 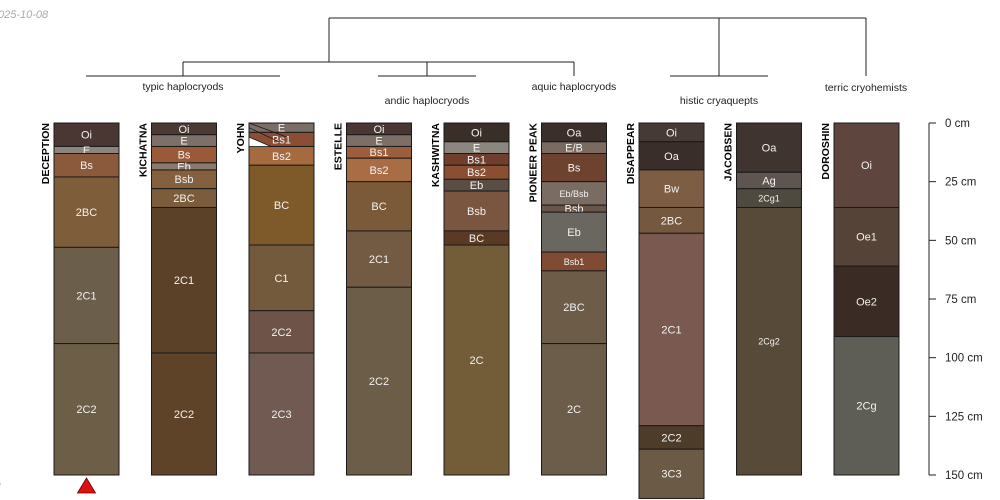 What do you see at coordinates (729, 152) in the screenshot?
I see `profile-name: JACOBSEN` at bounding box center [729, 152].